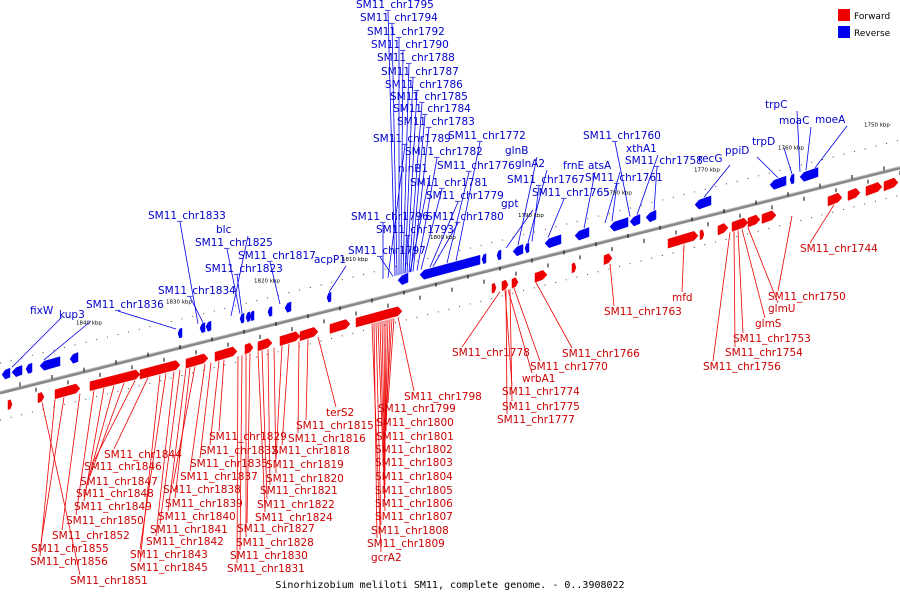 The height and width of the screenshot is (600, 900). What do you see at coordinates (541, 392) in the screenshot?
I see `forward-gene-label: SM11_chr1774` at bounding box center [541, 392].